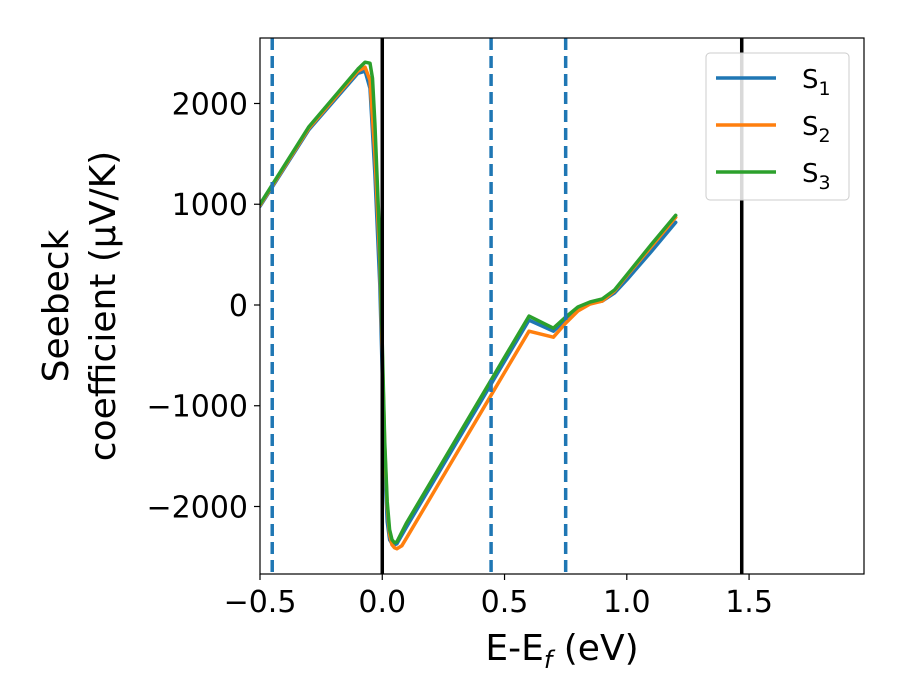 The width and height of the screenshot is (900, 700). I want to click on y-axis-label-line1: Seebeck, so click(56, 305).